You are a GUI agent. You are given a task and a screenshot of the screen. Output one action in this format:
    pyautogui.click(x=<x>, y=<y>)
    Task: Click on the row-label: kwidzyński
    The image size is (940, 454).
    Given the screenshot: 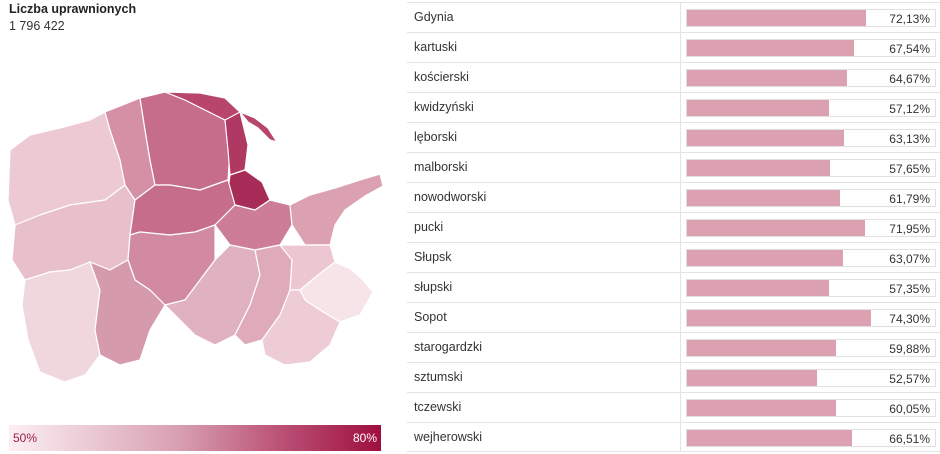 What is the action you would take?
    pyautogui.click(x=444, y=107)
    